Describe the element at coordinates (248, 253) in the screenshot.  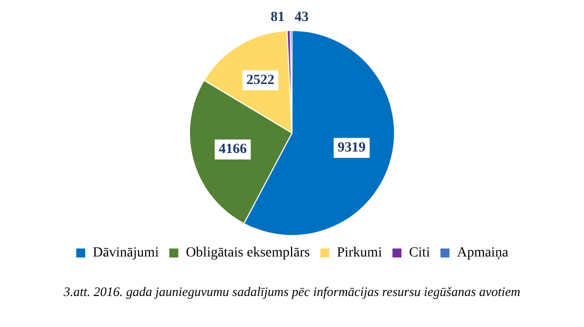
I see `legend-label: Obligātais eksemplārs` at that location.